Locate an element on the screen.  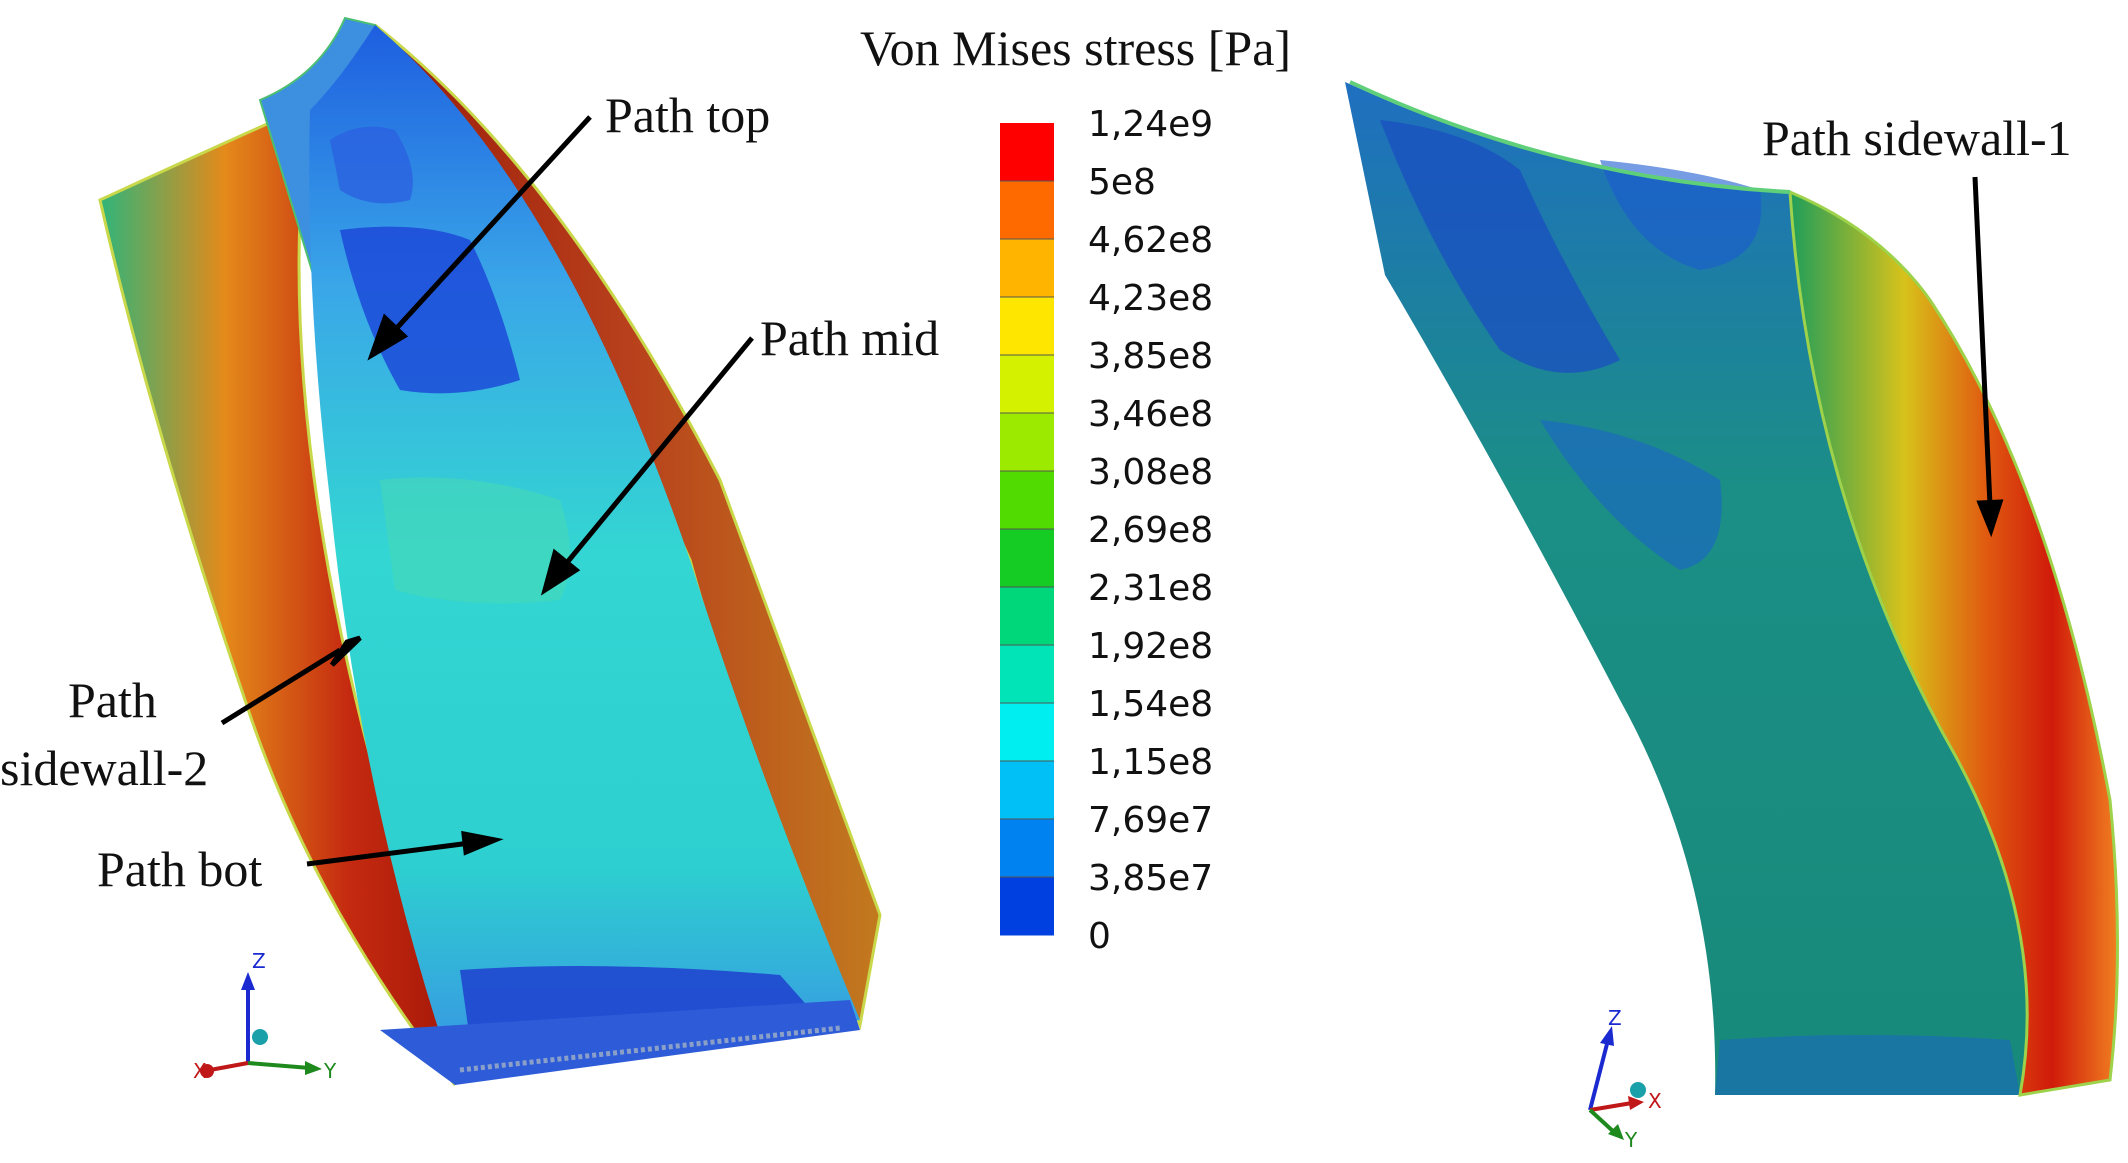
legend-tick-label: 4,62e8 is located at coordinates (1150, 240).